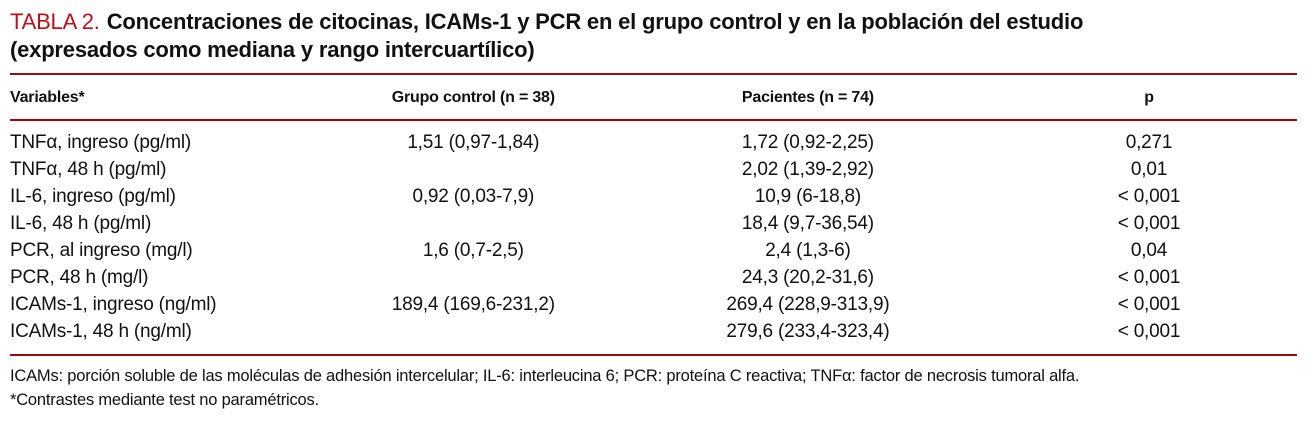 This screenshot has height=425, width=1307. I want to click on cell-patients: 2,4 (1,3-6), so click(808, 250).